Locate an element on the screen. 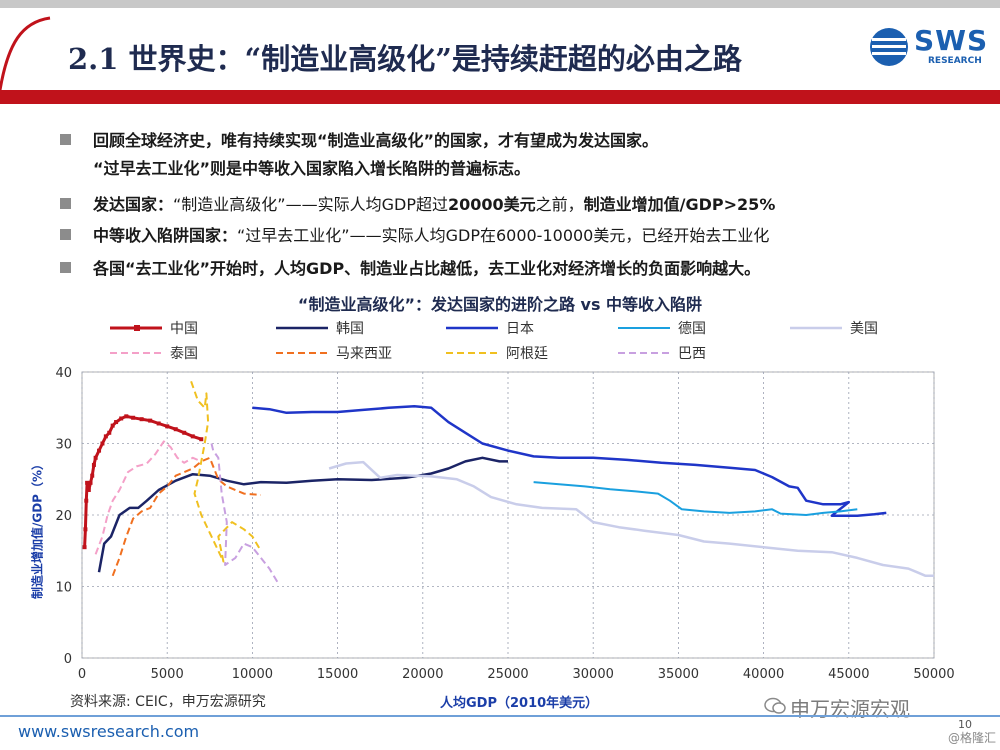 Image resolution: width=1000 pixels, height=750 pixels. x-tick-label: 25000 is located at coordinates (507, 674).